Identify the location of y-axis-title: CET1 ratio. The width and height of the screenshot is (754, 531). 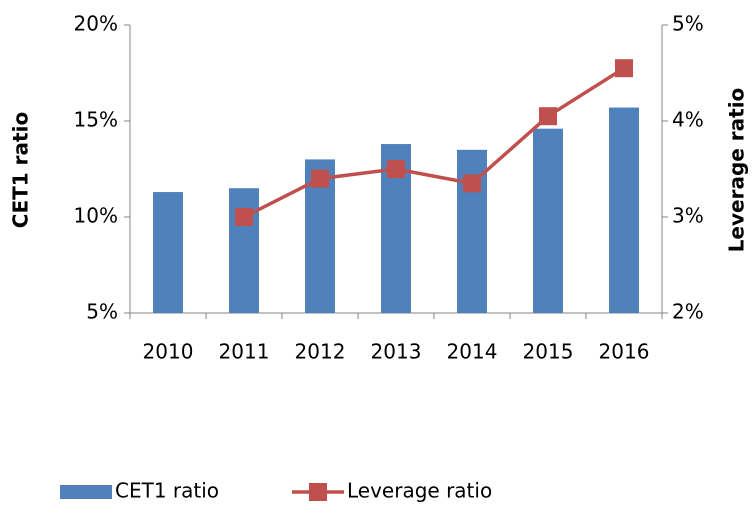
(21, 170).